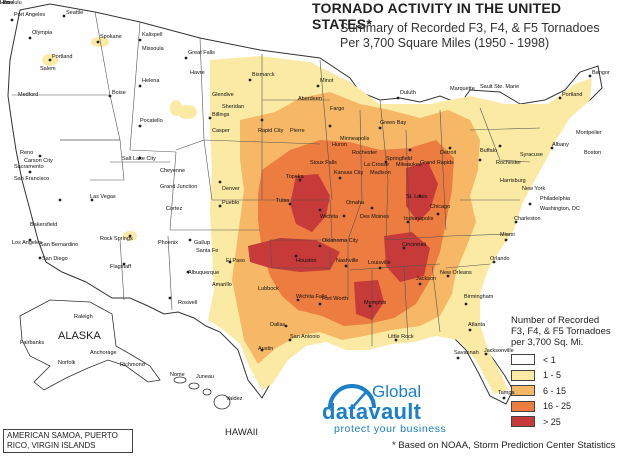  What do you see at coordinates (278, 325) in the screenshot?
I see `city-label: Dallas` at bounding box center [278, 325].